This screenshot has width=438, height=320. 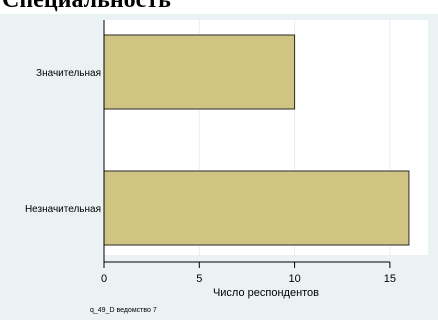 What do you see at coordinates (294, 279) in the screenshot?
I see `x-tick-label: 10` at bounding box center [294, 279].